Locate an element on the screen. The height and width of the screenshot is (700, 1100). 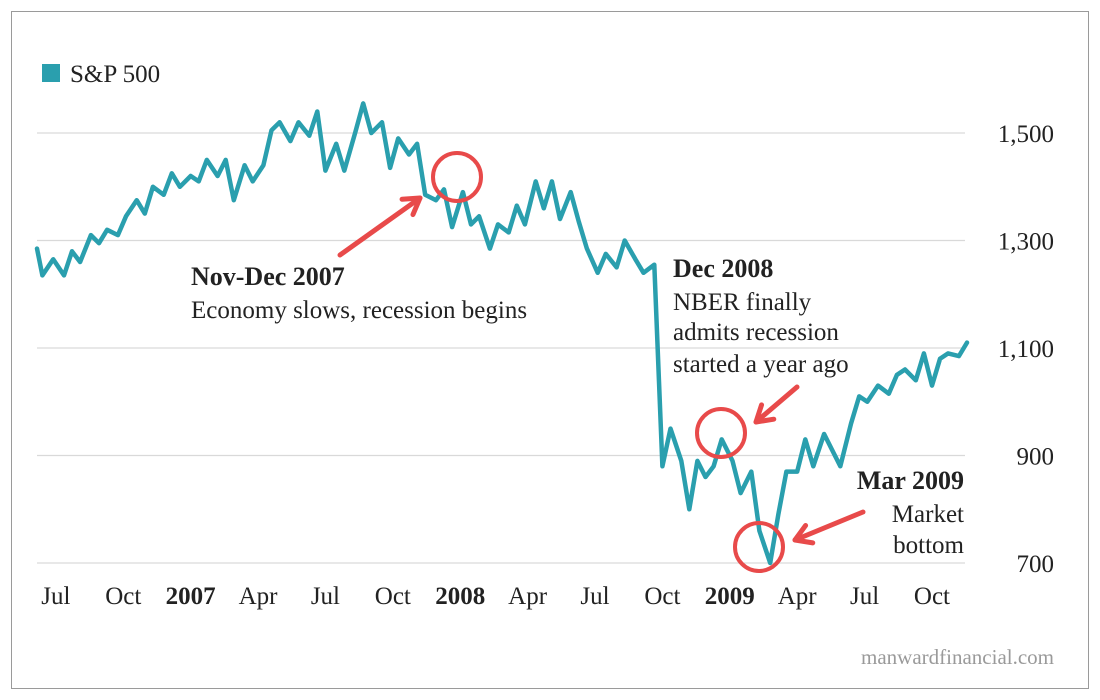
annotation-text: admits recession is located at coordinates (756, 332).